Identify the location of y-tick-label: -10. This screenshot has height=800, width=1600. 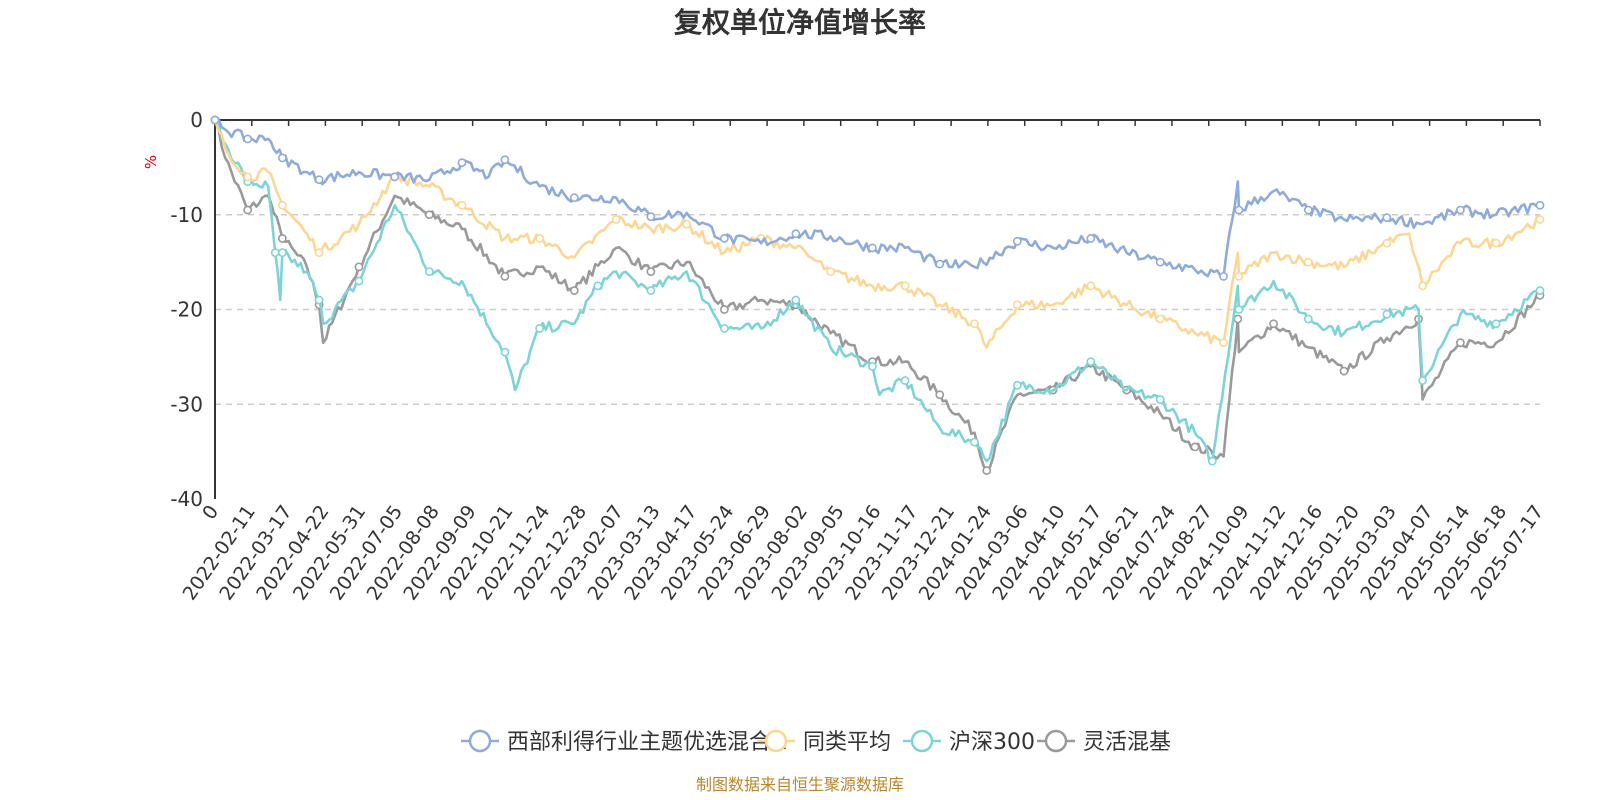
(186, 215).